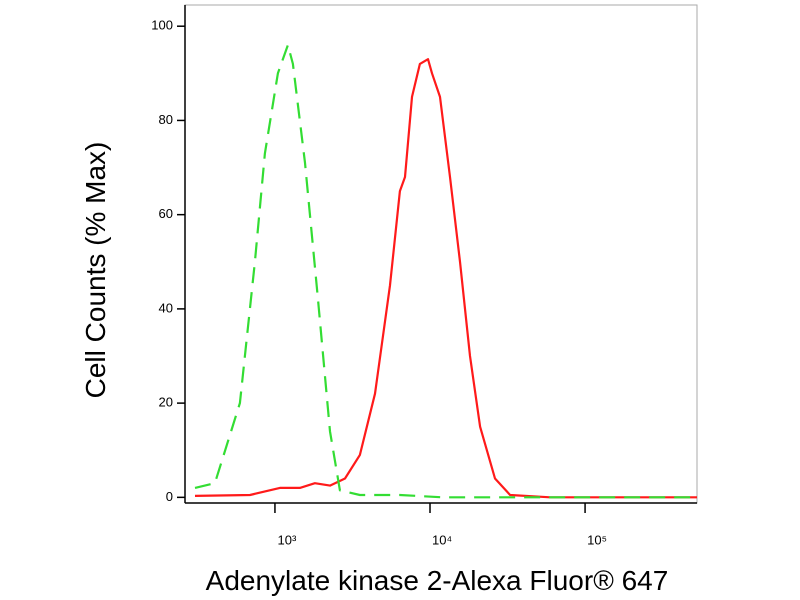 Image resolution: width=800 pixels, height=600 pixels. What do you see at coordinates (442, 539) in the screenshot?
I see `x-tick-label: 10⁴` at bounding box center [442, 539].